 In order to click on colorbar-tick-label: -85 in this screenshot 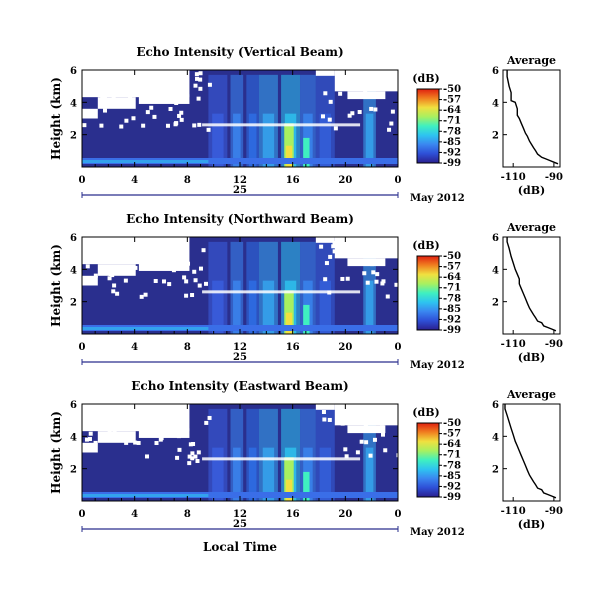, I will do `click(452, 476)`.